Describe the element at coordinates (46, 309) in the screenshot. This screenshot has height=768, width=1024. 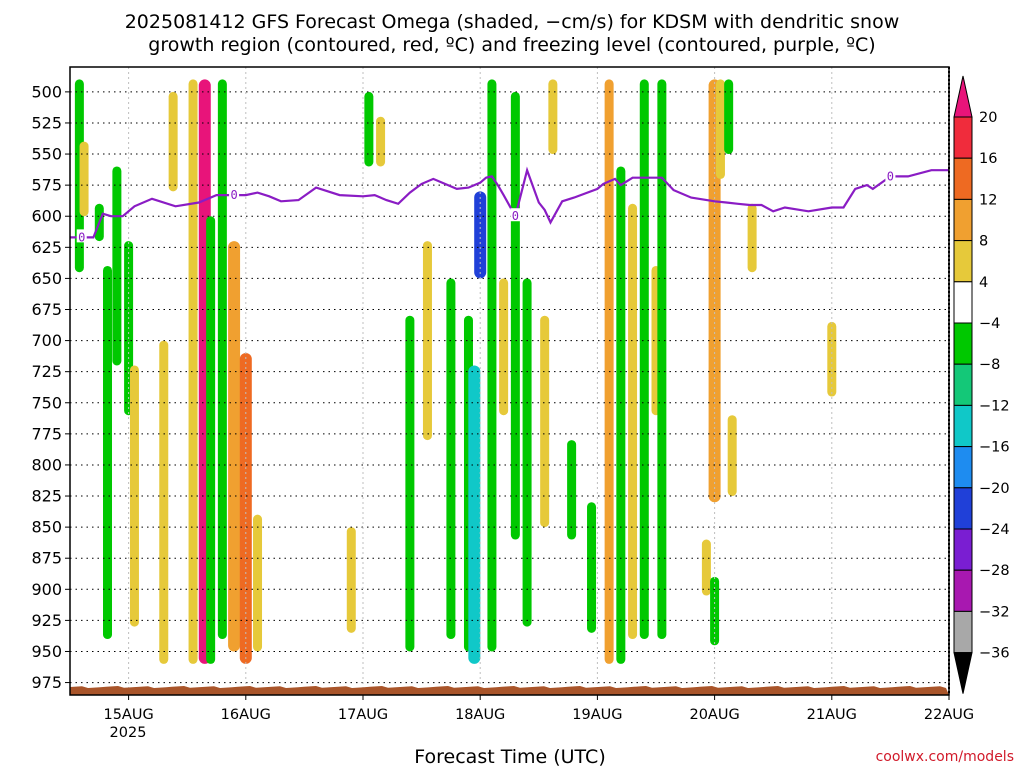
I see `y-tick-label-675: 675` at that location.